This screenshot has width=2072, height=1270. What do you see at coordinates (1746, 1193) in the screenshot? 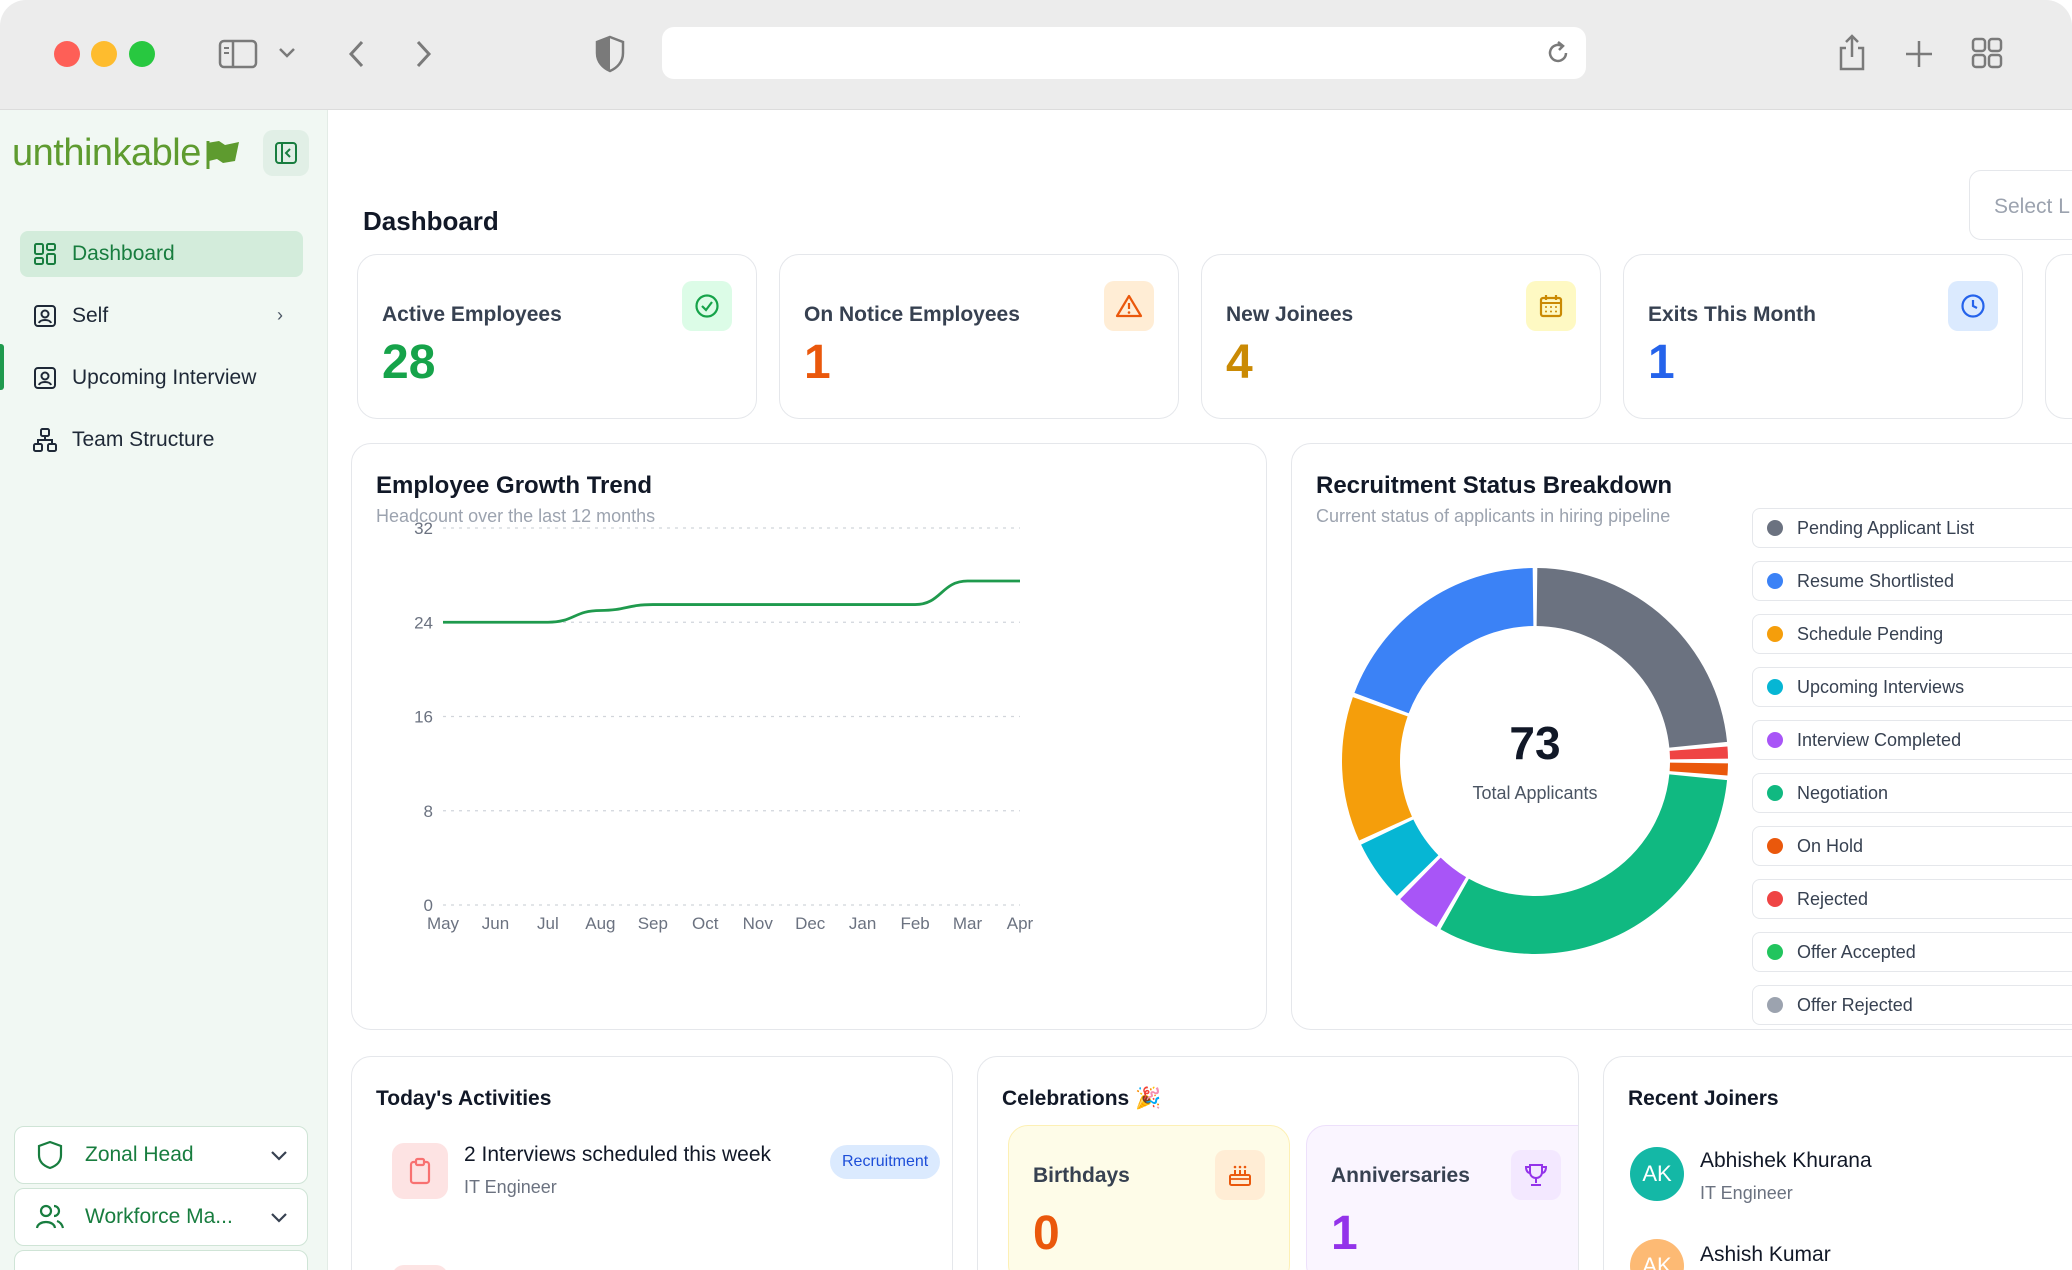
I see `joiner-role: IT Engineer` at bounding box center [1746, 1193].